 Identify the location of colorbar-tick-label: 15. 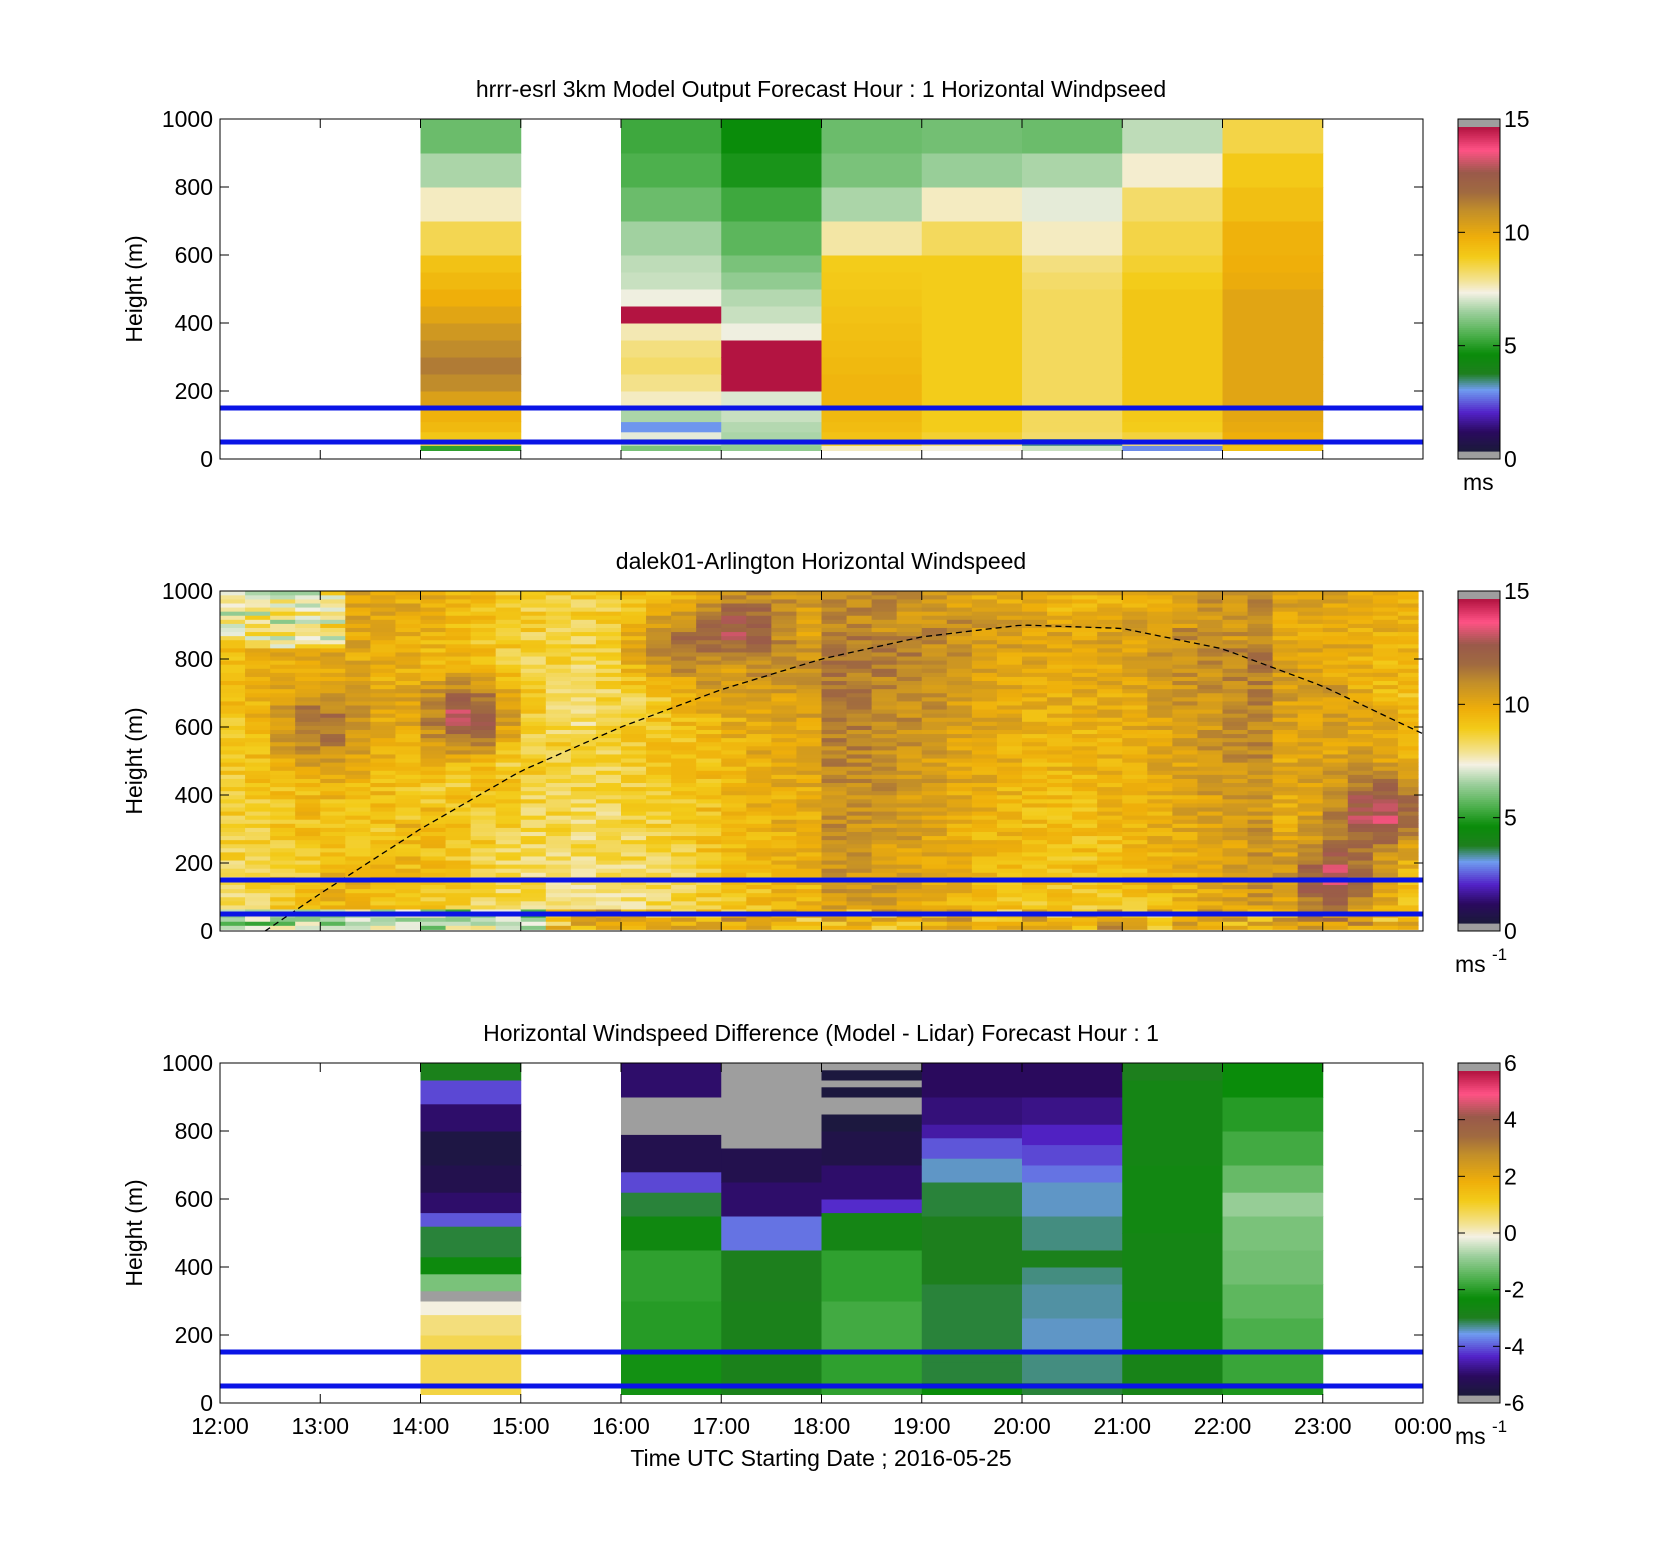
(1517, 591).